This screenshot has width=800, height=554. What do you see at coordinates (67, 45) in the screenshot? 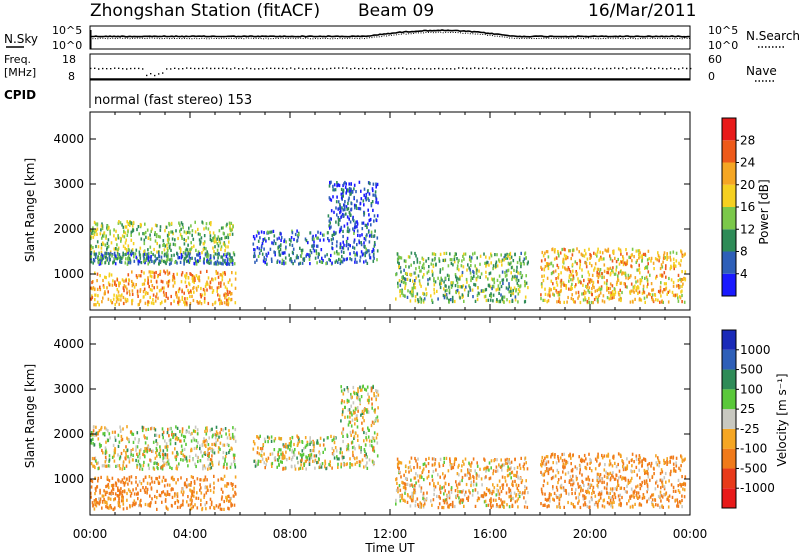
I see `noise-left-tick-bottom: 10^0` at bounding box center [67, 45].